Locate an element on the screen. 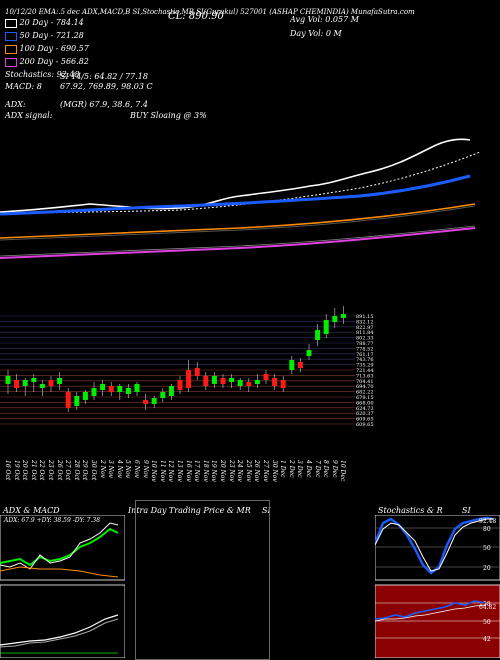 The image size is (500, 660). ma100-shadow-line is located at coordinates (238, 223).